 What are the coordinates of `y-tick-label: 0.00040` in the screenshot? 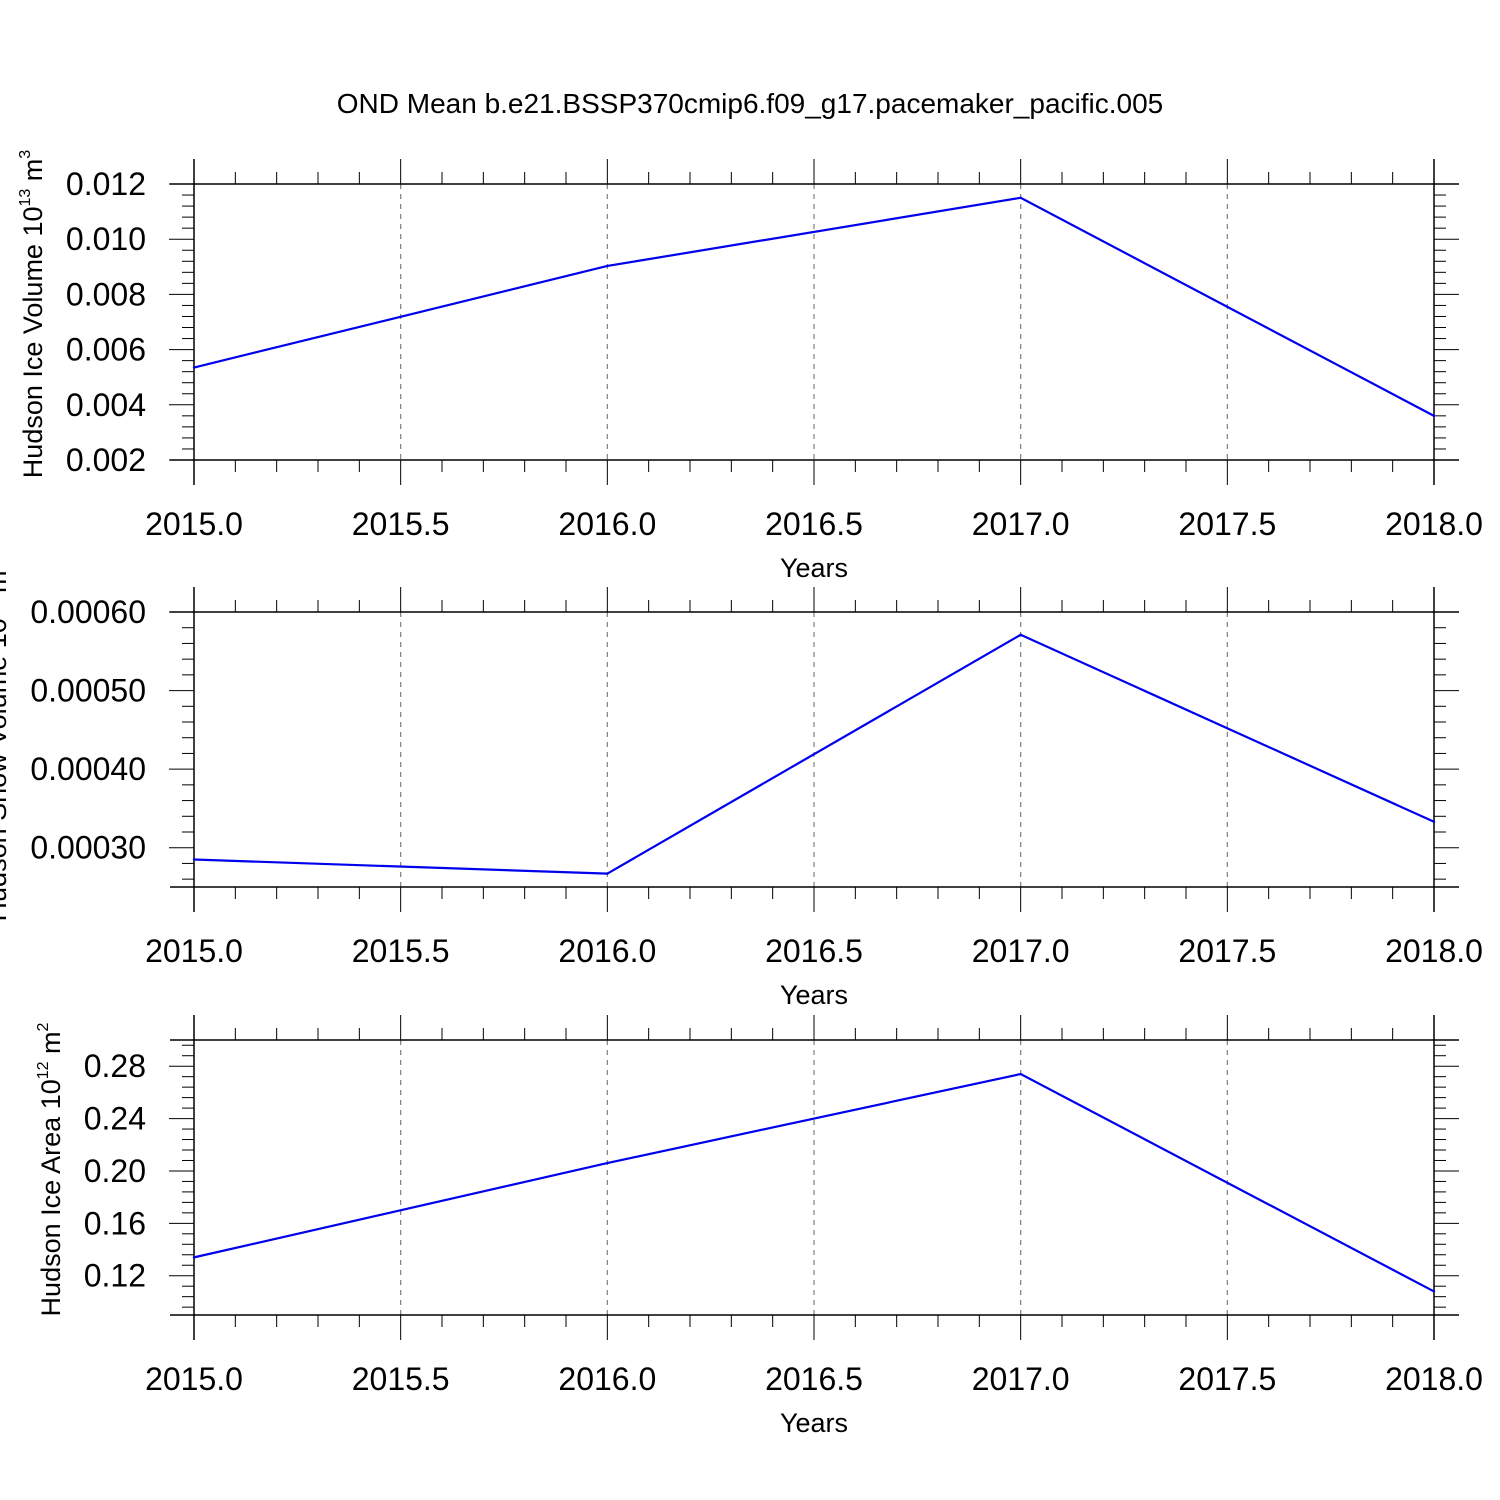 It's located at (88, 769).